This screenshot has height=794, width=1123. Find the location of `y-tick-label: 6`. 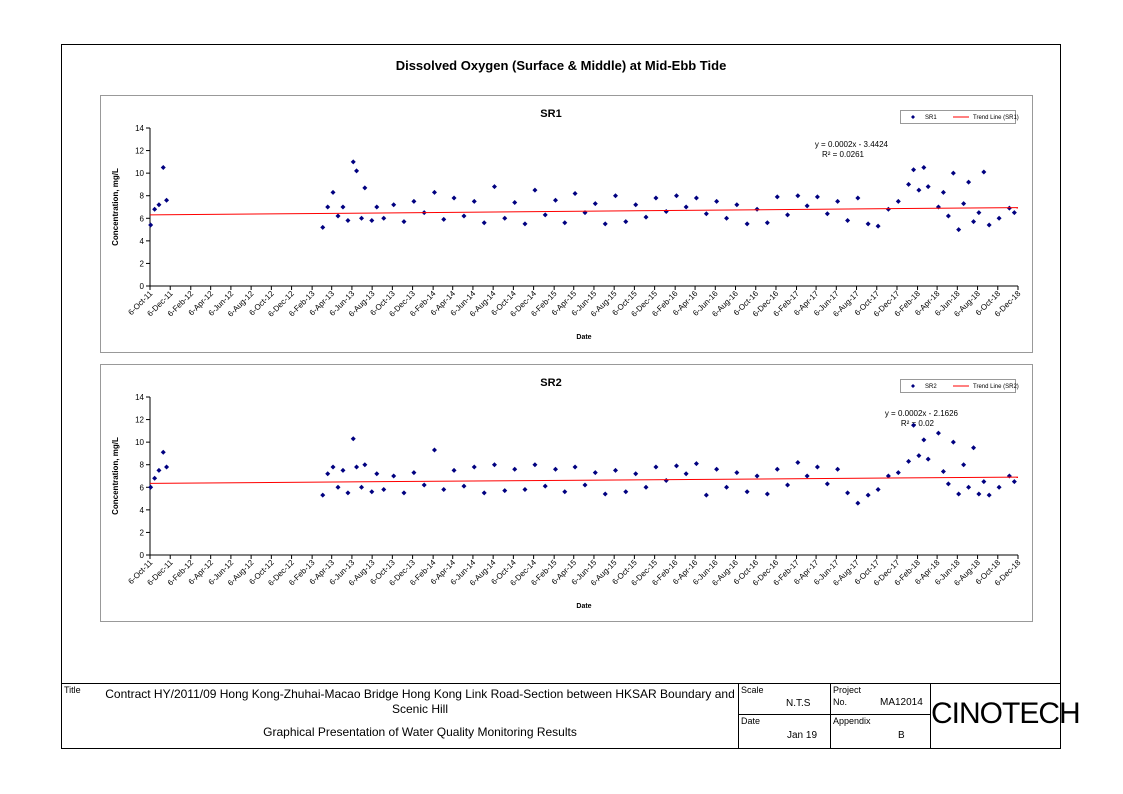

y-tick-label: 6 is located at coordinates (142, 487).